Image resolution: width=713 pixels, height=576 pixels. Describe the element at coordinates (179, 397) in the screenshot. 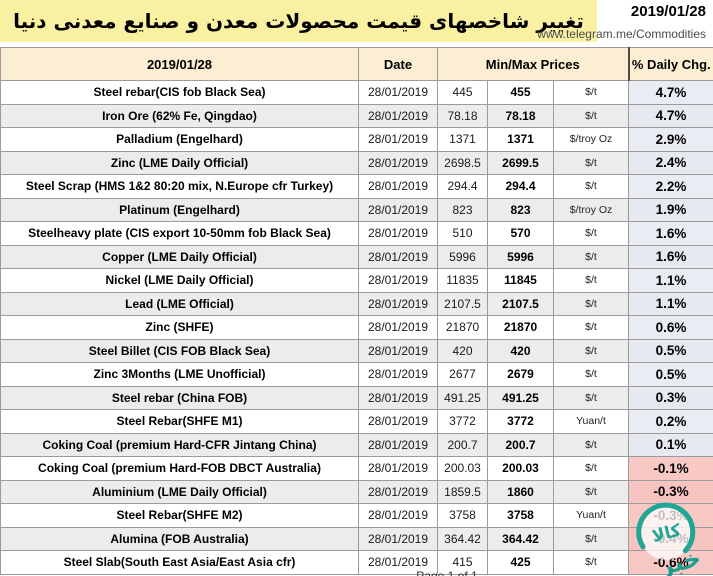

I see `commodity-name-cell: Steel rebar (China FOB)` at that location.